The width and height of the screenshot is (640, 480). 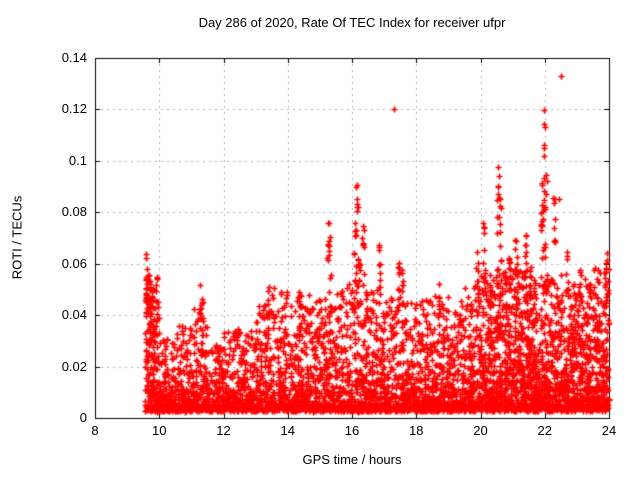 I want to click on y-tick-label: 0.06, so click(x=74, y=263).